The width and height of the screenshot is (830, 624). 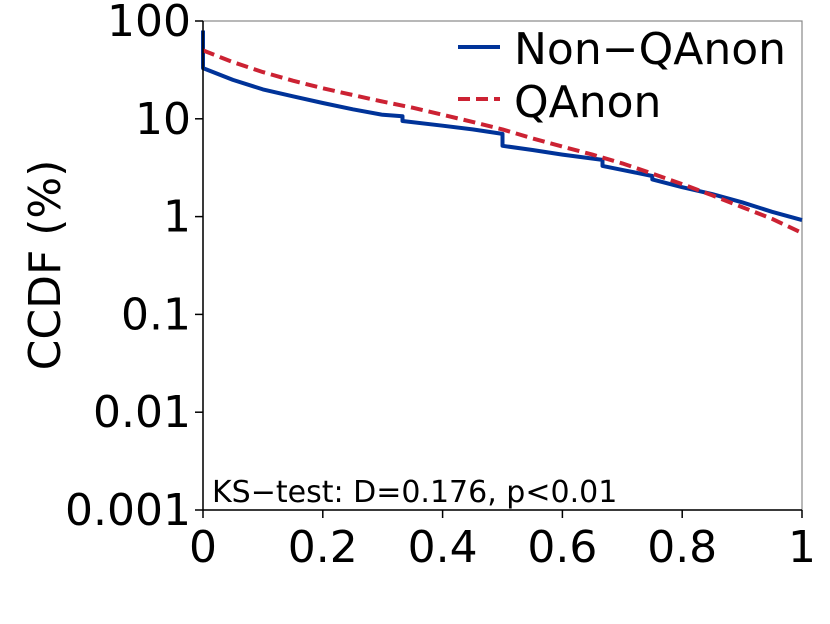 What do you see at coordinates (587, 102) in the screenshot?
I see `legend-label-qanon: QAnon` at bounding box center [587, 102].